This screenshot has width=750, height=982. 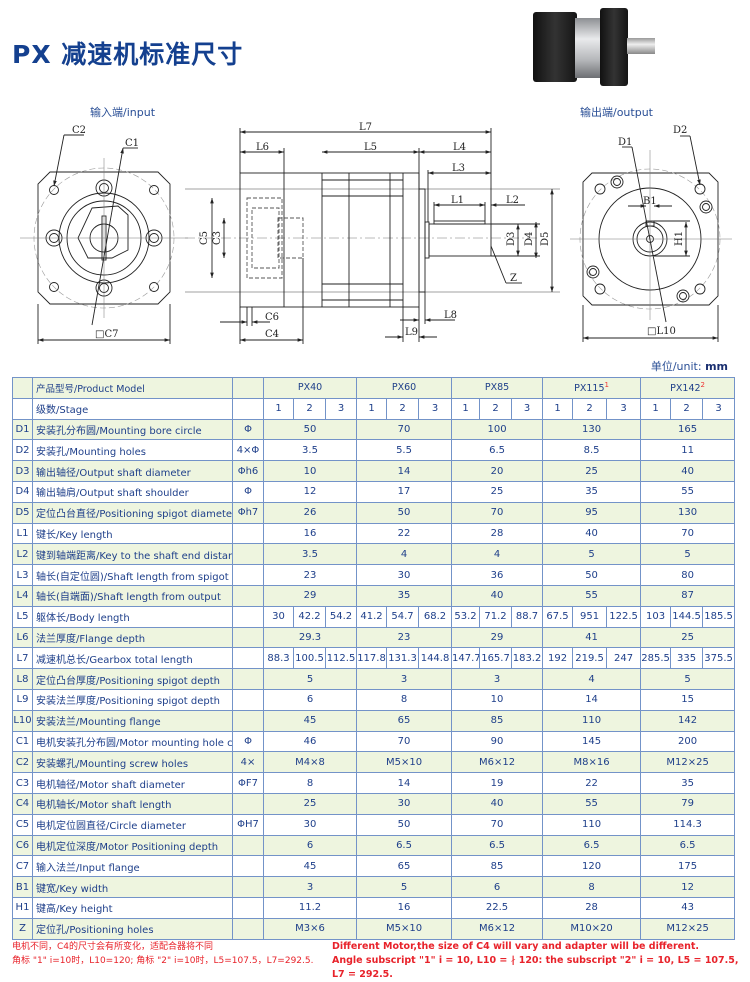 I want to click on row-label: 输入法兰/Input flange, so click(x=132, y=866).